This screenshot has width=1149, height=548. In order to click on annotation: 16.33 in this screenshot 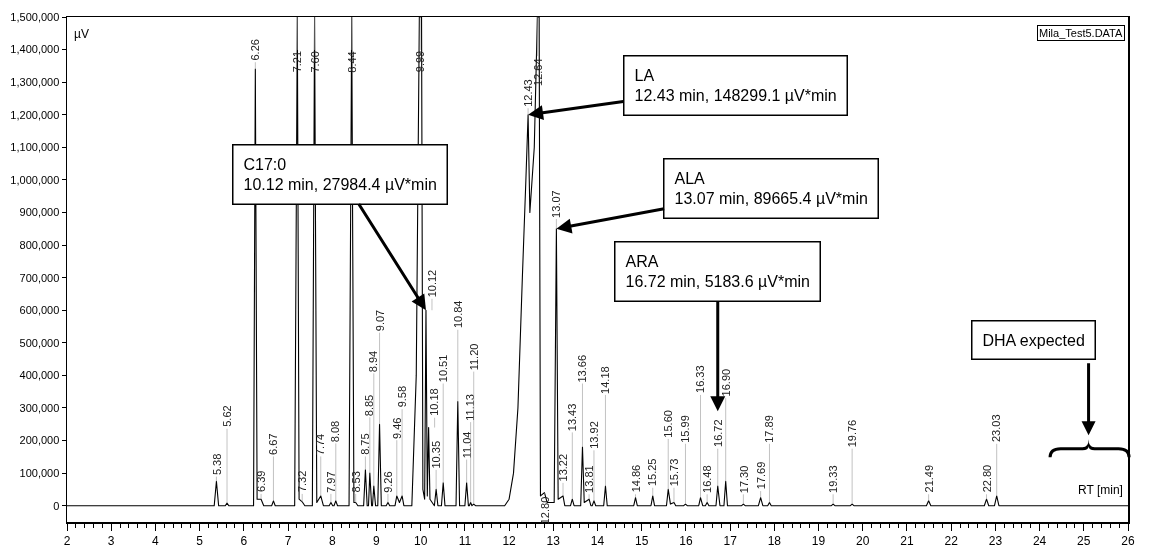, I will do `click(700, 379)`.